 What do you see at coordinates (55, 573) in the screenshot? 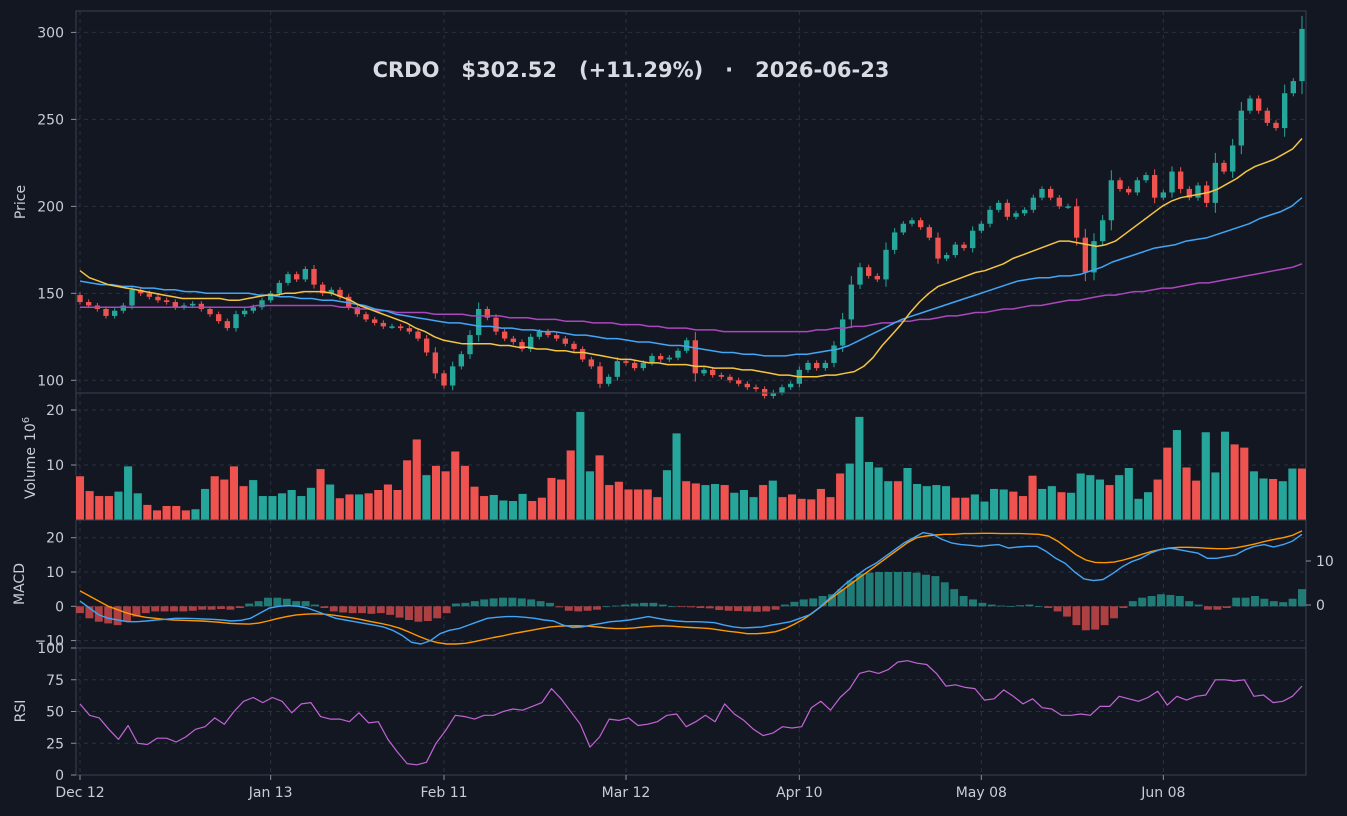
I see `macd-tick-label: 10` at bounding box center [55, 573].